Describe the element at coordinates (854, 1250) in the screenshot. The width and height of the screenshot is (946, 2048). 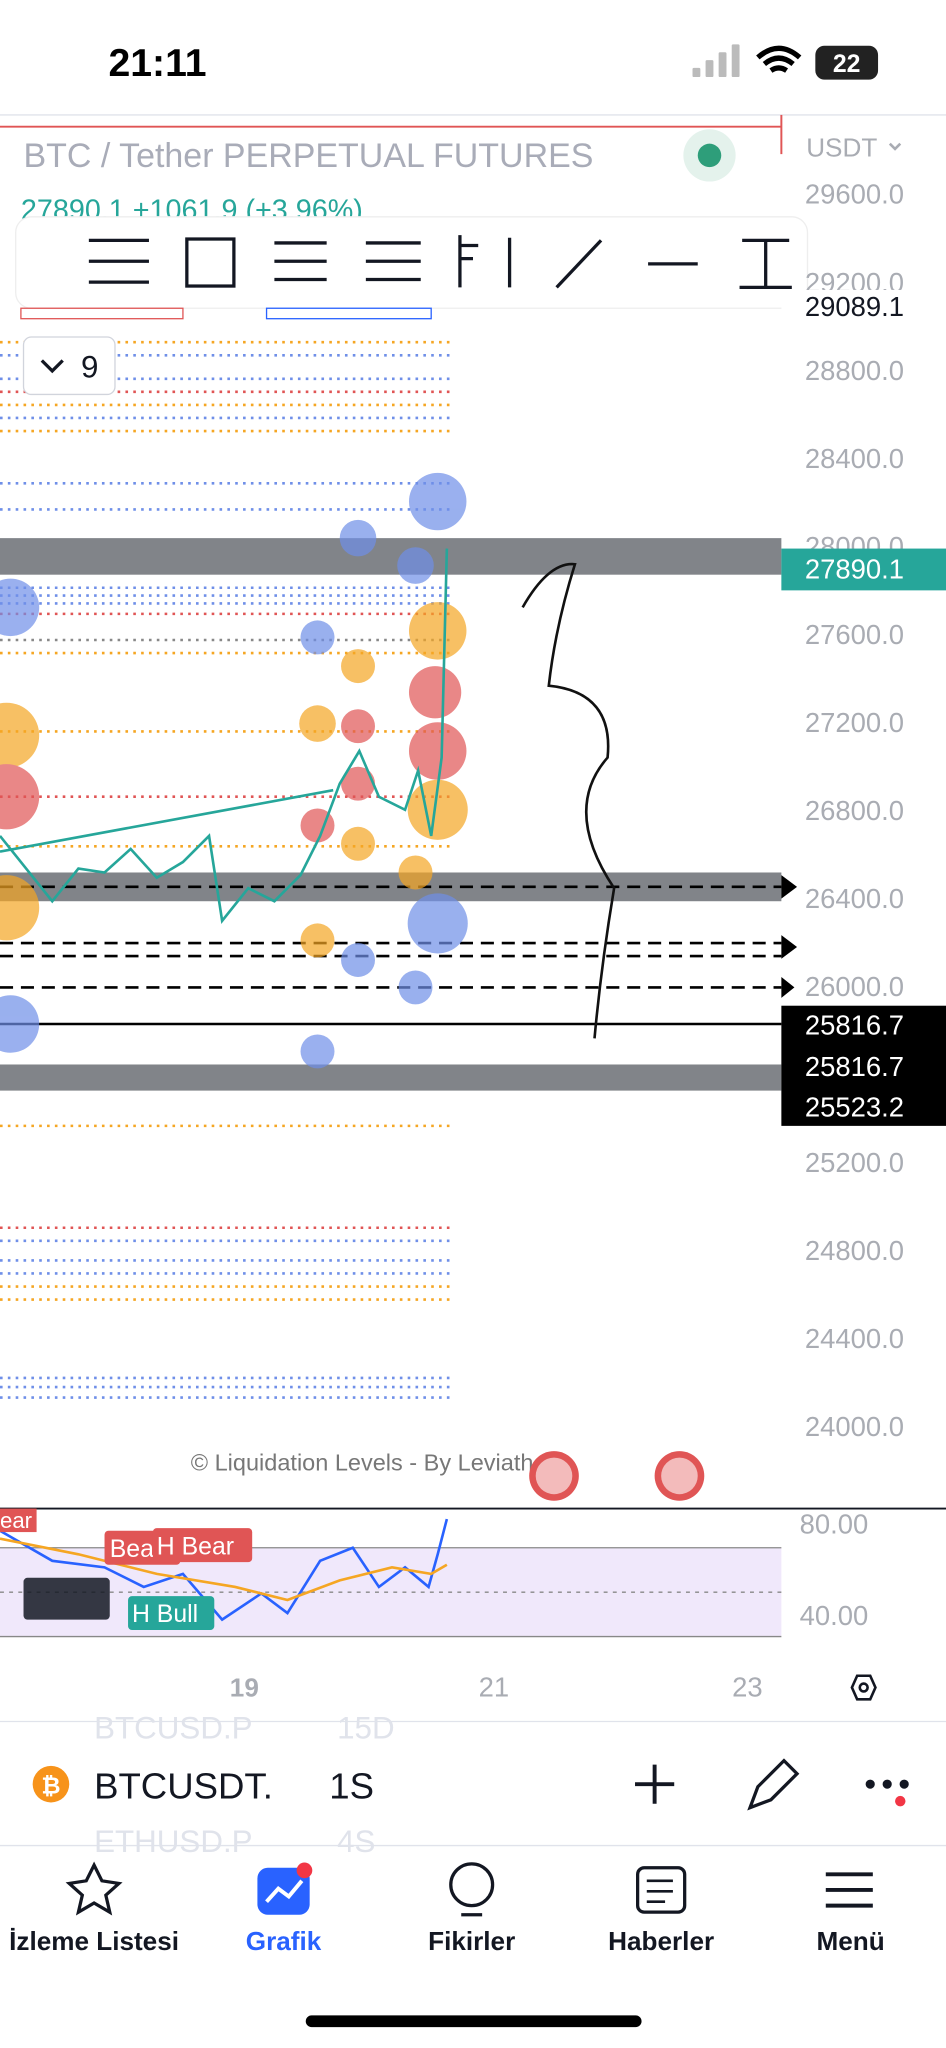
I see `price-axis-label: 24800.0` at that location.